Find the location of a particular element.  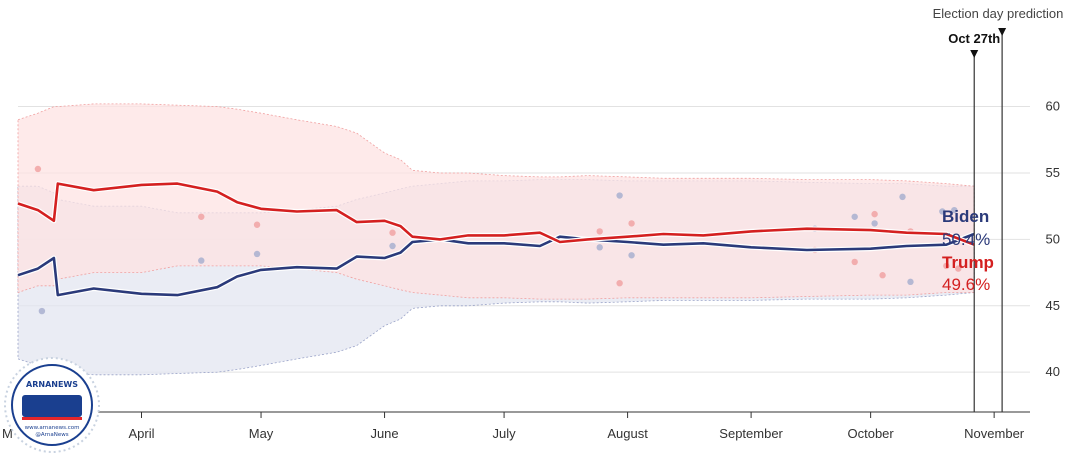

x-tick-label-august: August is located at coordinates (627, 433).